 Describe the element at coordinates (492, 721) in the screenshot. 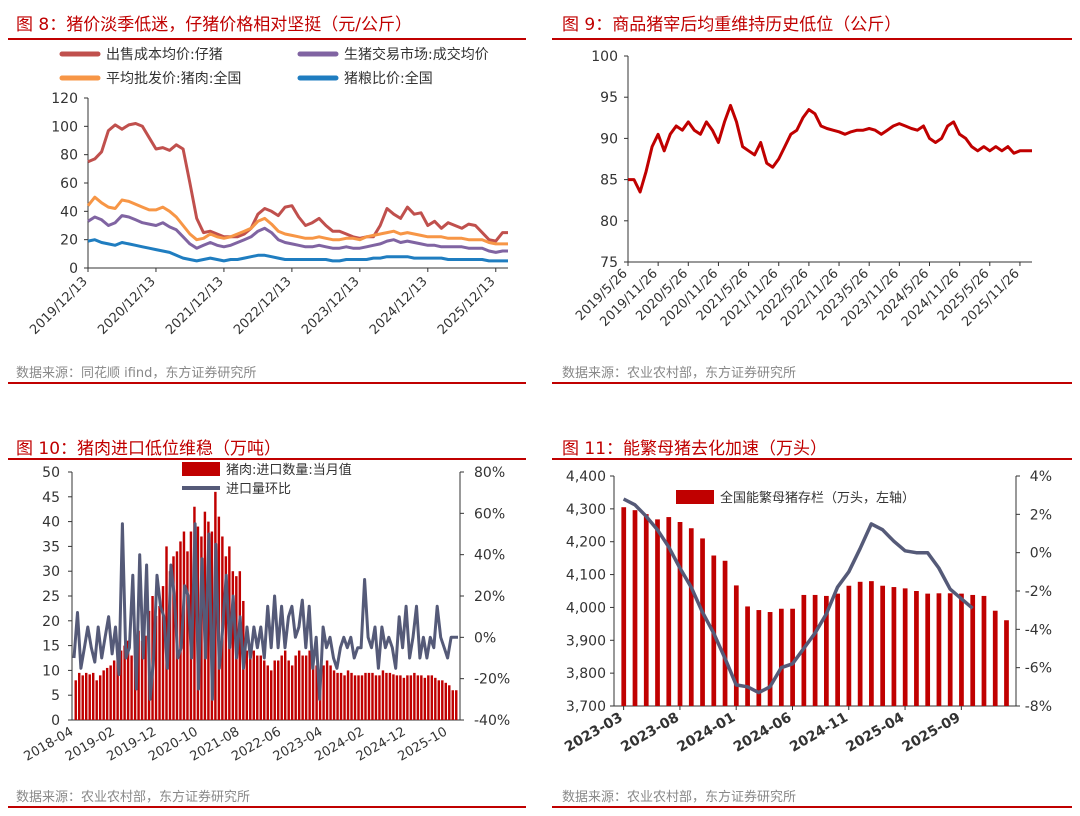

I see `y-tick-label-right: -40%` at that location.